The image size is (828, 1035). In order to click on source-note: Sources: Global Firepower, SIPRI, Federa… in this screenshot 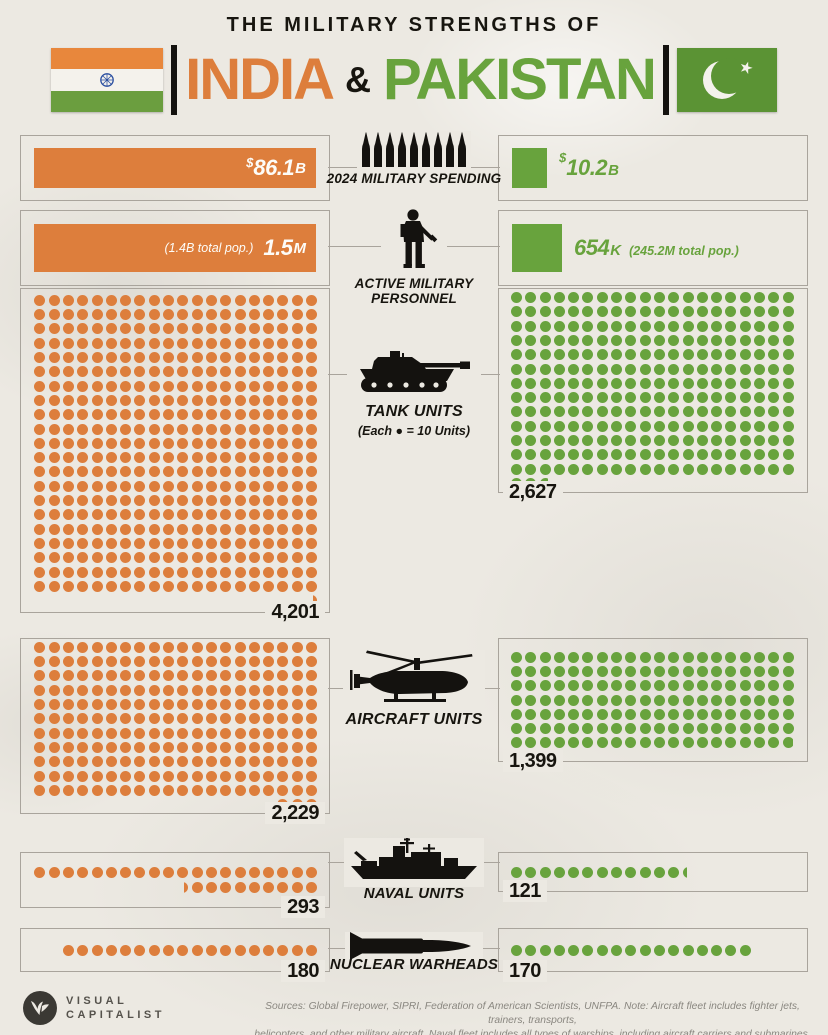, I will do `click(532, 1018)`.